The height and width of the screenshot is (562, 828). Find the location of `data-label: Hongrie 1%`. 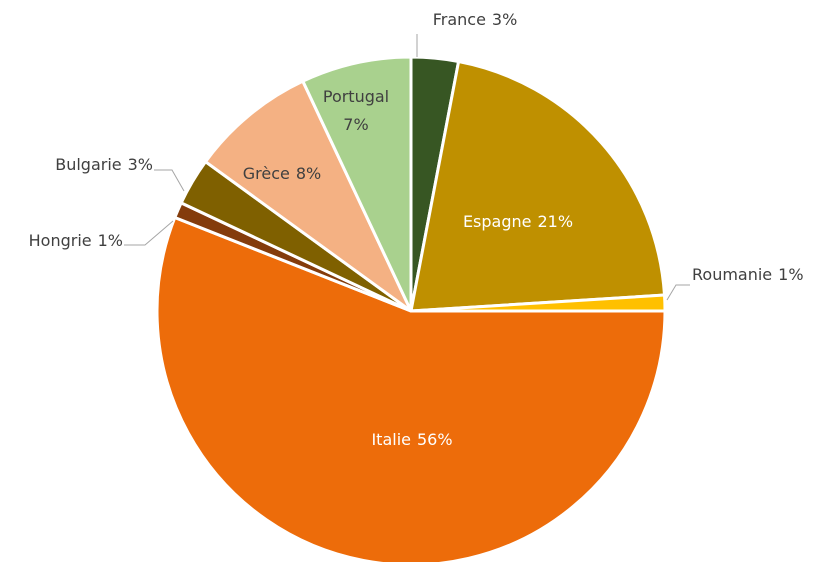

data-label: Hongrie 1% is located at coordinates (76, 240).